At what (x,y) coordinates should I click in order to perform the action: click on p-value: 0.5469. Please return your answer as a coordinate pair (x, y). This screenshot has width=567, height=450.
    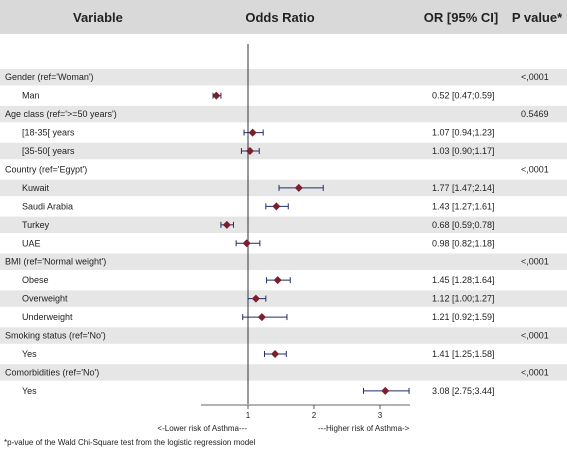
    Looking at the image, I should click on (535, 114).